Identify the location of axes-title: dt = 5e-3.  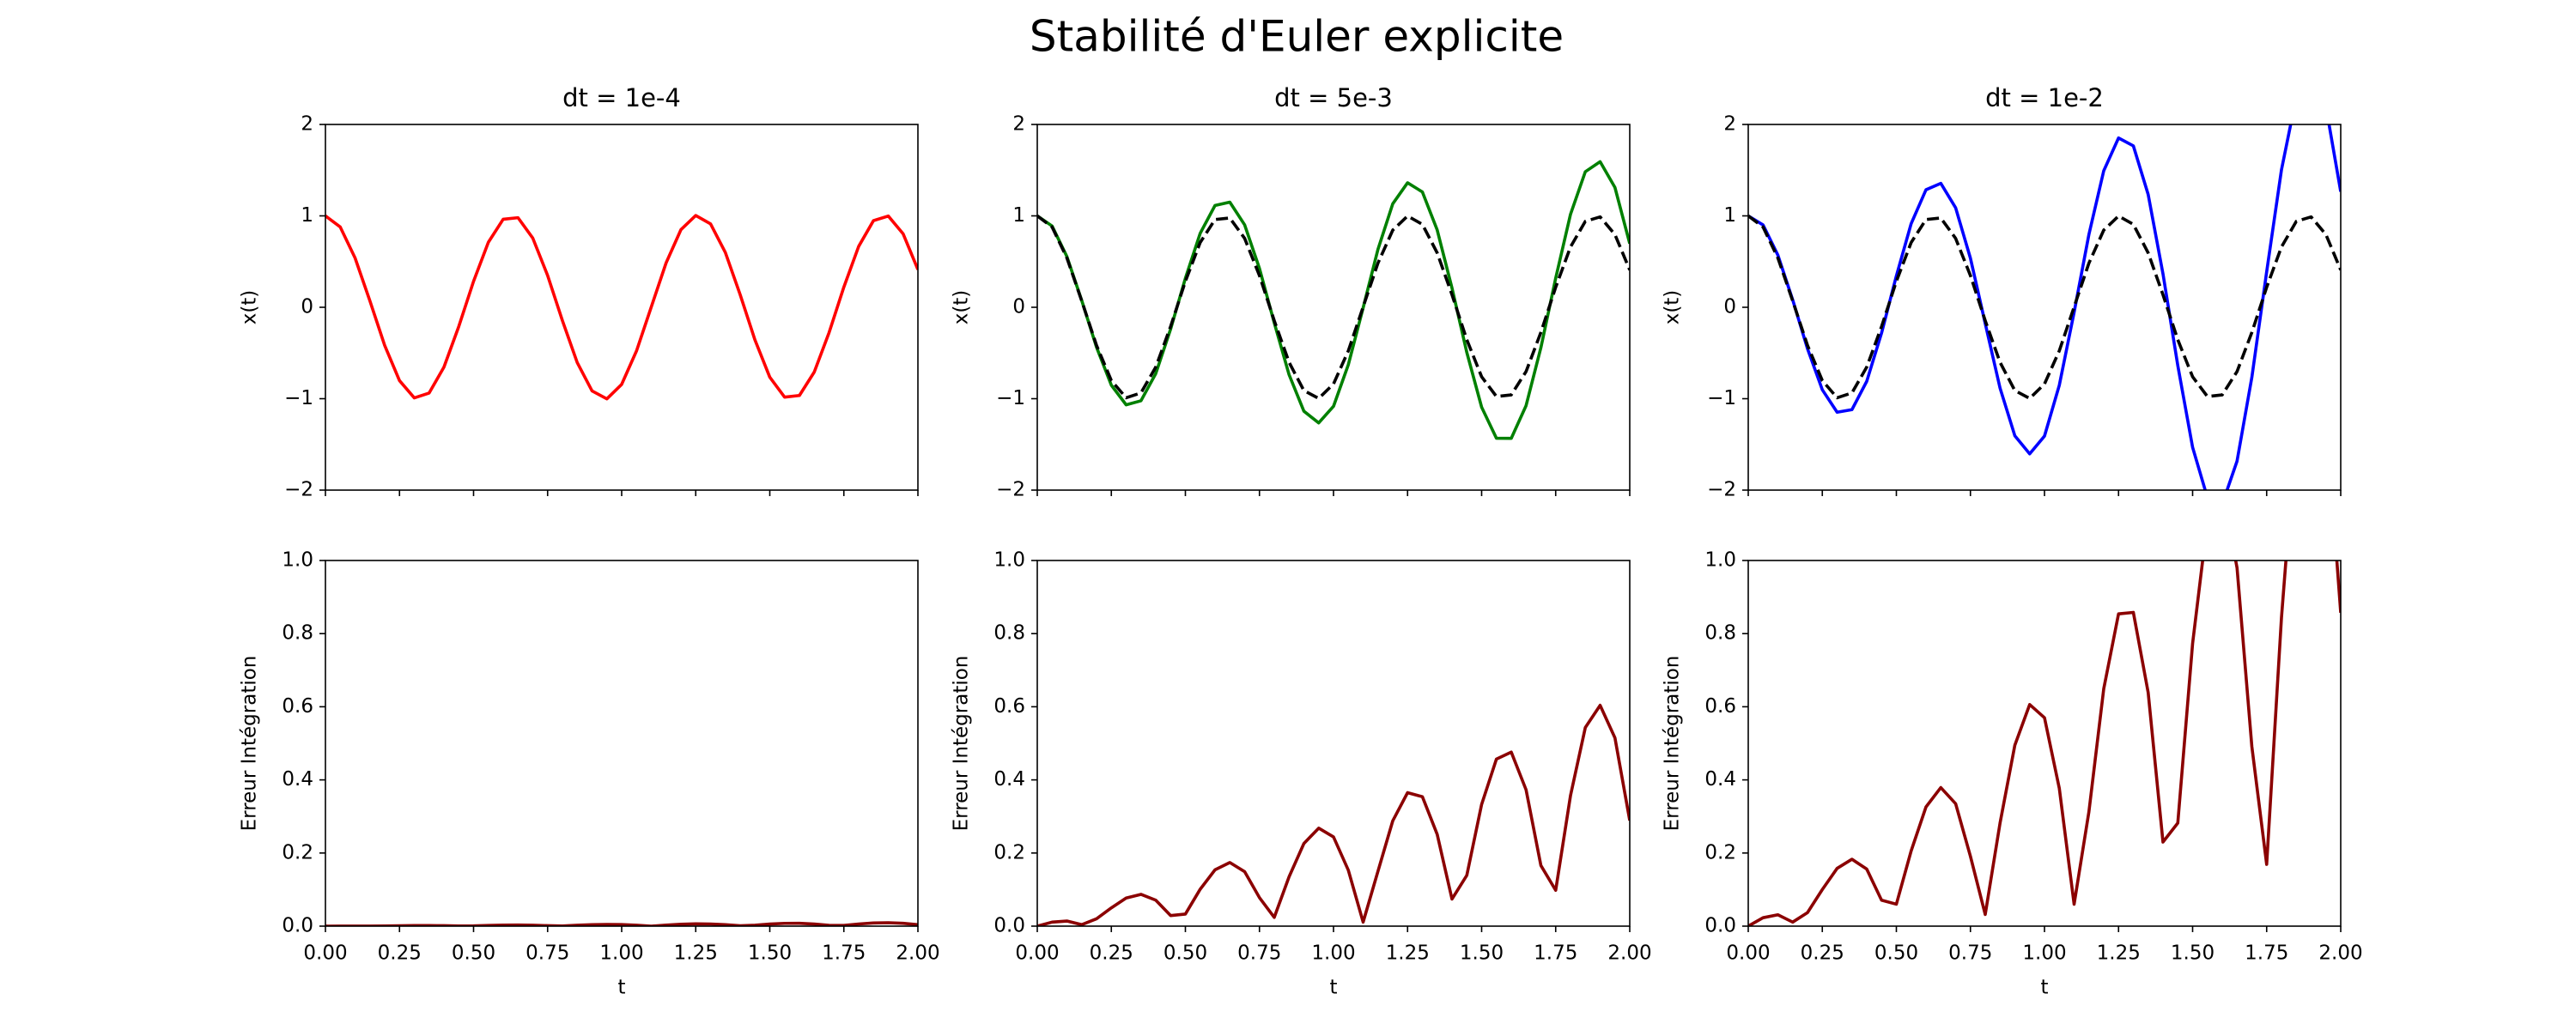
(1334, 97).